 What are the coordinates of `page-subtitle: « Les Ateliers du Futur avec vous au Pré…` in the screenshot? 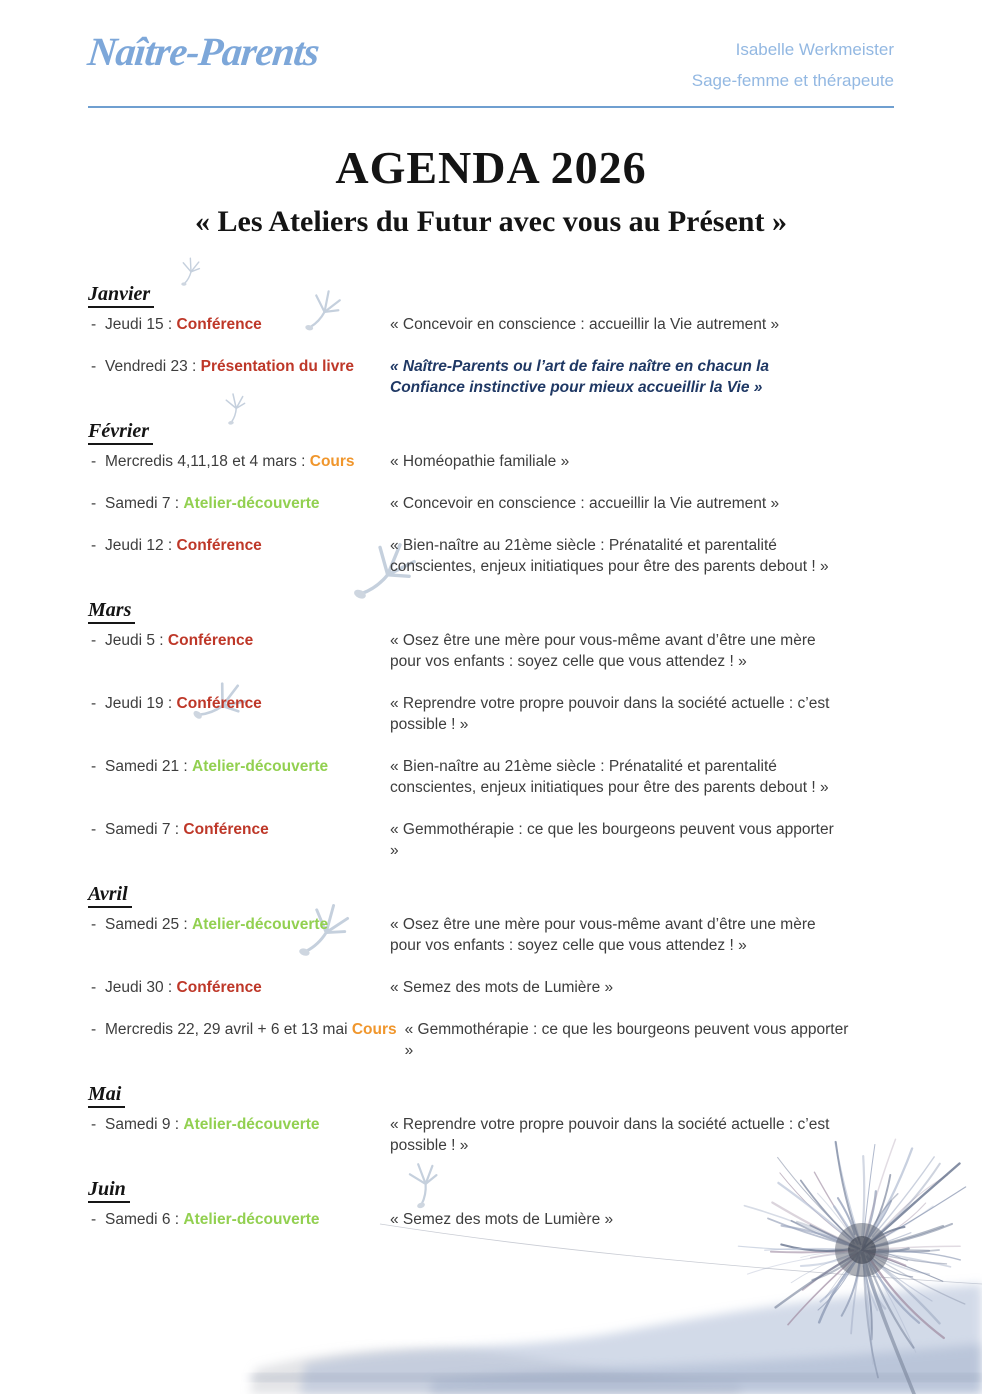 It's located at (491, 221).